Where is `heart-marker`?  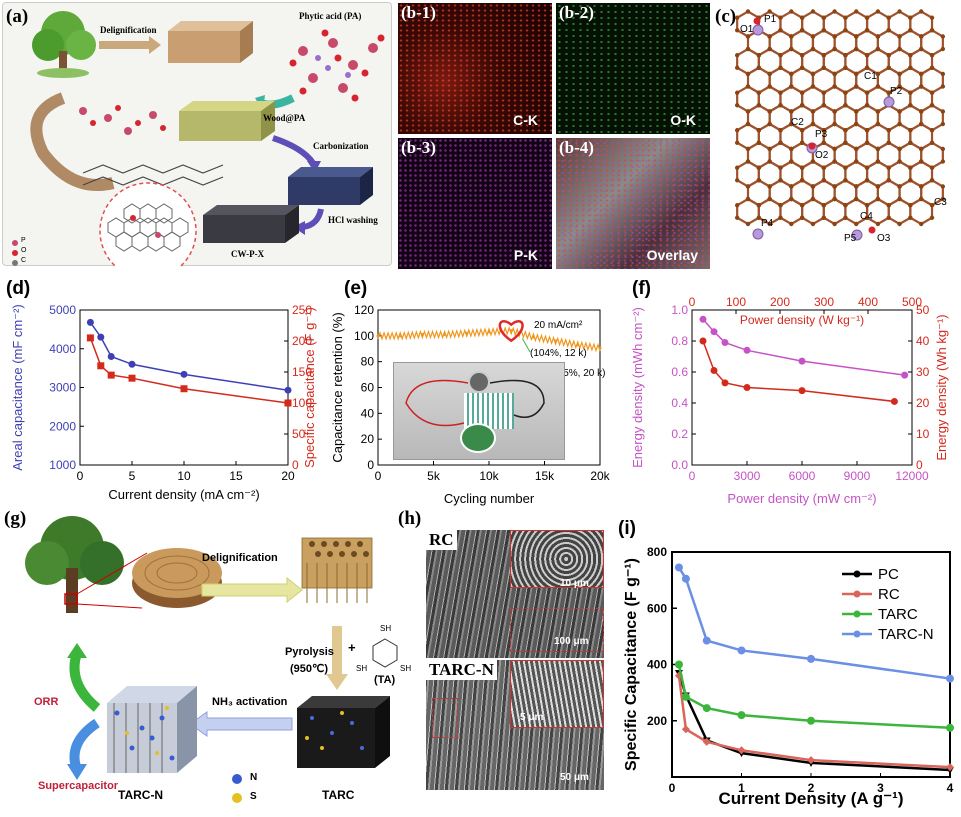 heart-marker is located at coordinates (511, 331).